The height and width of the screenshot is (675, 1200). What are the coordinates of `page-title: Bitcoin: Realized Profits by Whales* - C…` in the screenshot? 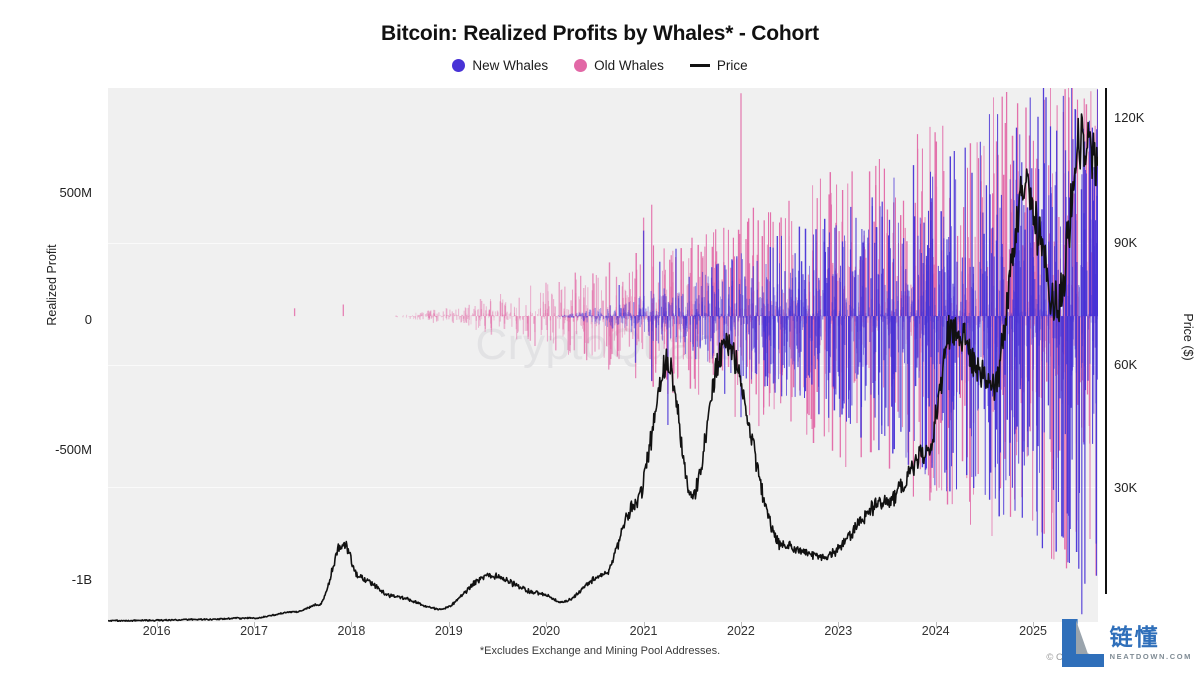 It's located at (600, 33).